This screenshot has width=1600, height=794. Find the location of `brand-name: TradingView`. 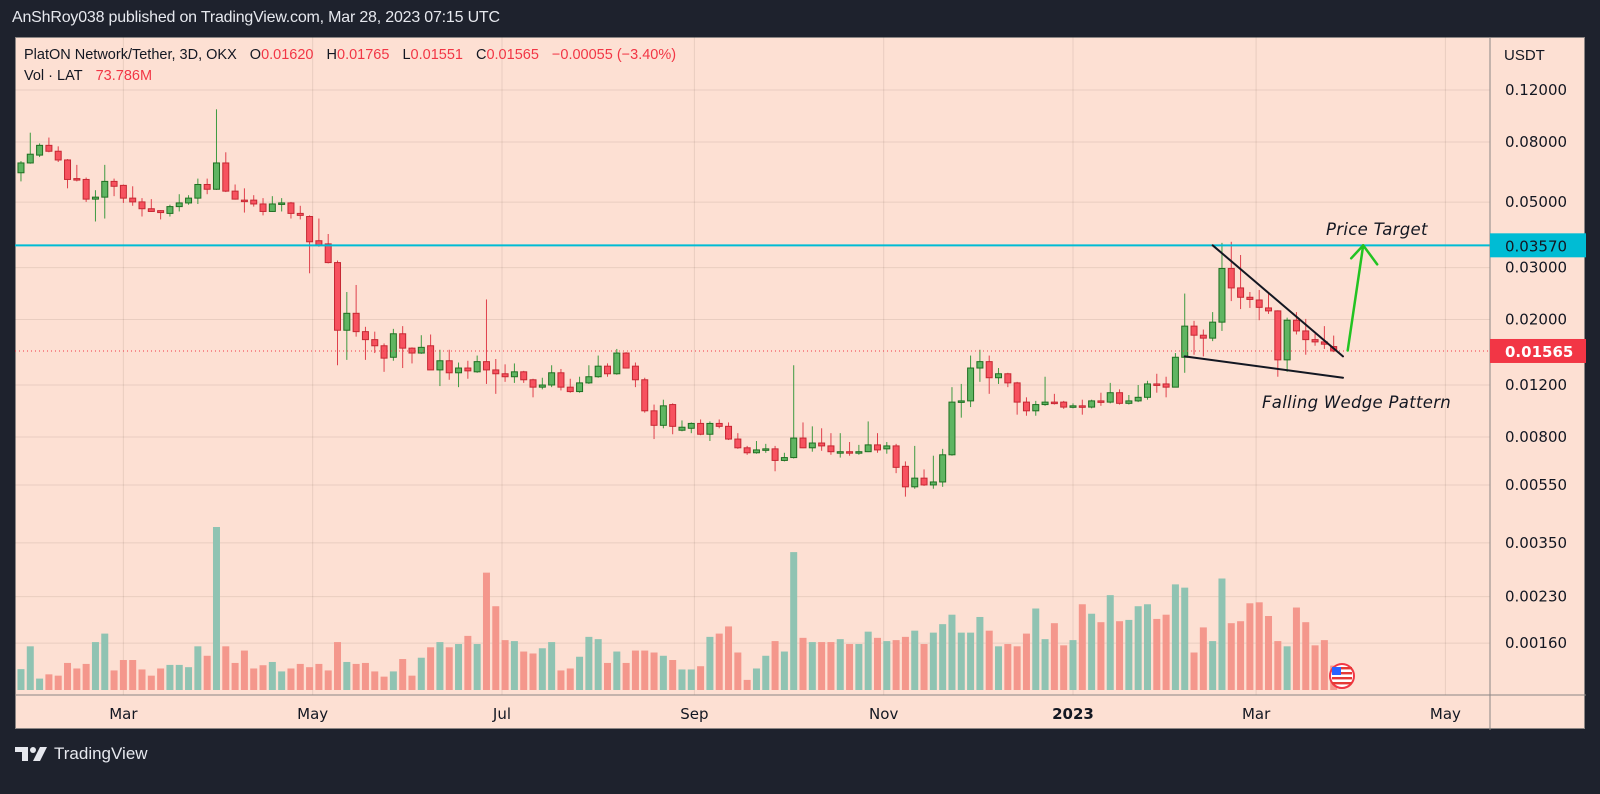

brand-name: TradingView is located at coordinates (101, 753).